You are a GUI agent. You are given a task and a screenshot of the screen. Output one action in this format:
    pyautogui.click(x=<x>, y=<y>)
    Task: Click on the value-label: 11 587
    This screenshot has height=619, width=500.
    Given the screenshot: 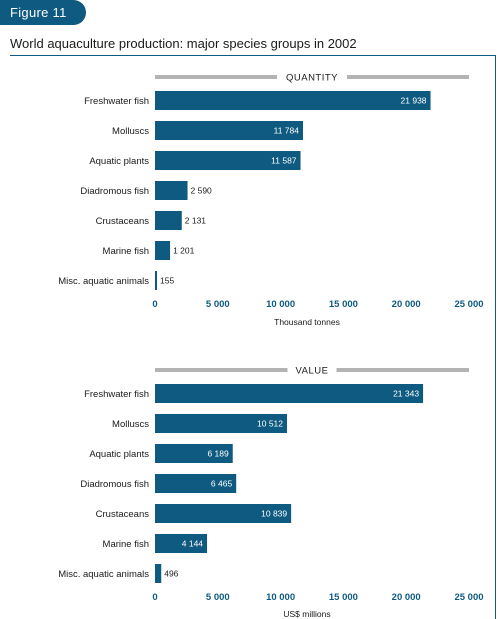 What is the action you would take?
    pyautogui.click(x=284, y=161)
    